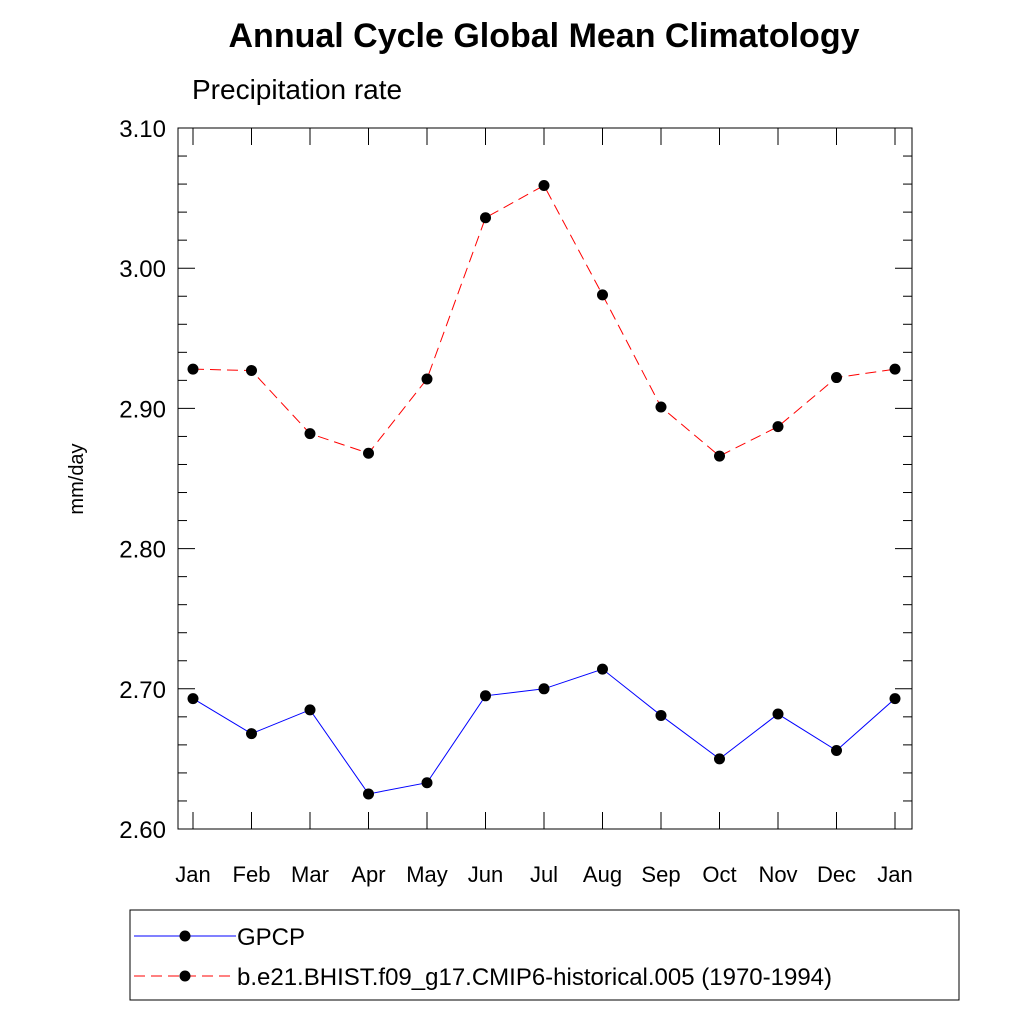 Image resolution: width=1024 pixels, height=1024 pixels. Describe the element at coordinates (142, 269) in the screenshot. I see `y-tick-label: 3.00` at that location.